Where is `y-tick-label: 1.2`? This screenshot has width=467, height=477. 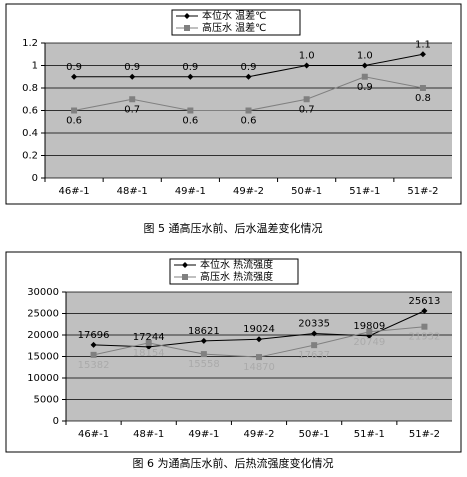 y-tick-label: 1.2 is located at coordinates (30, 43).